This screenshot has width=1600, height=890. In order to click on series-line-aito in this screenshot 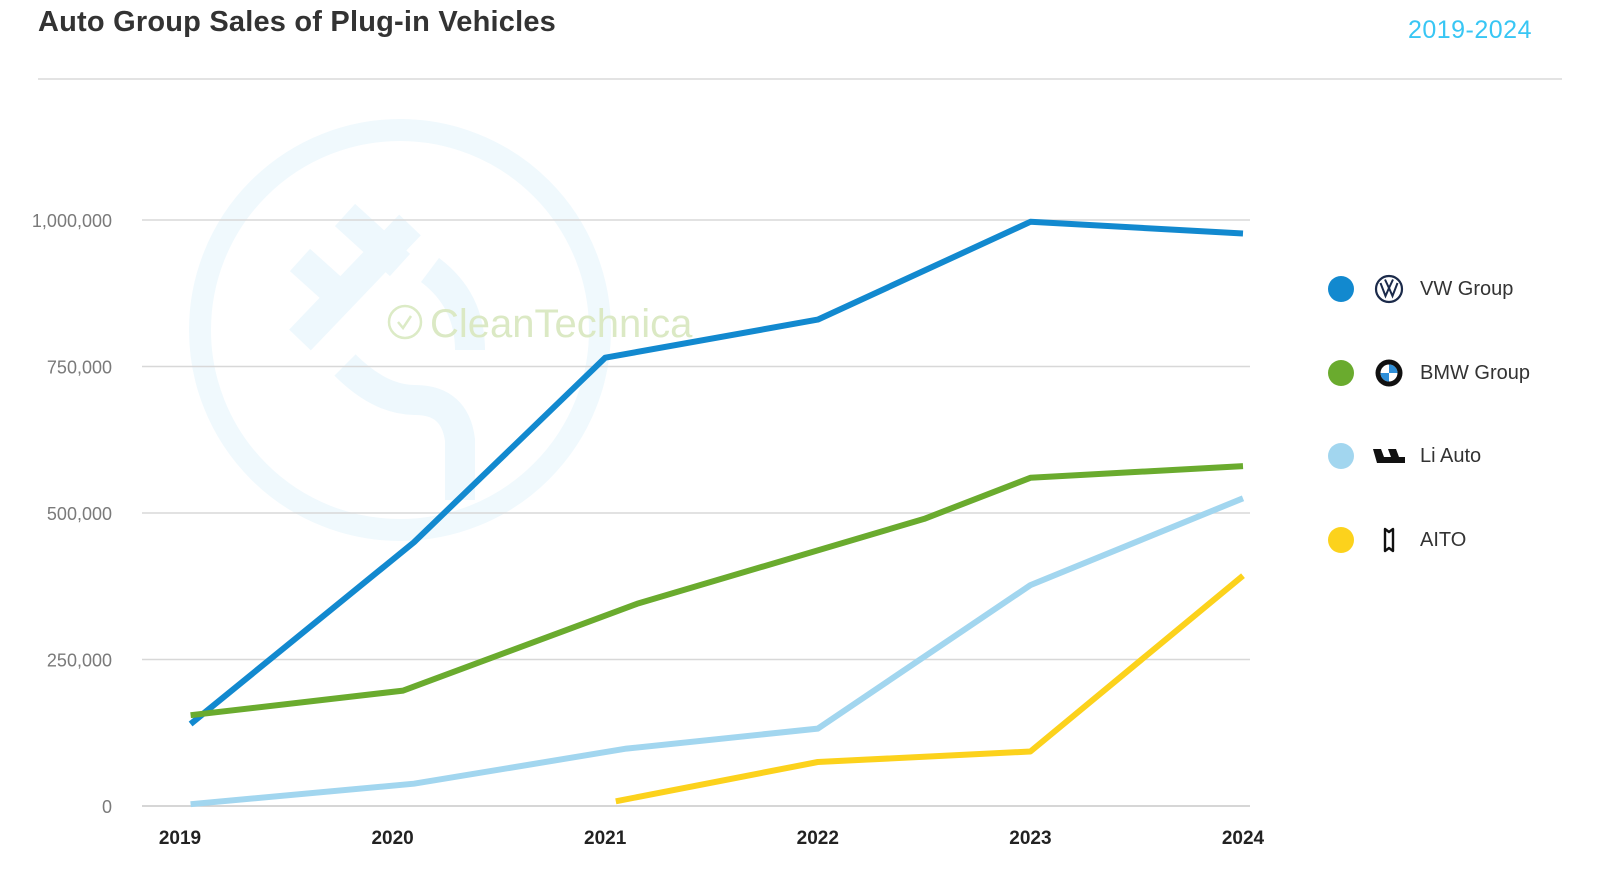, I will do `click(930, 689)`.